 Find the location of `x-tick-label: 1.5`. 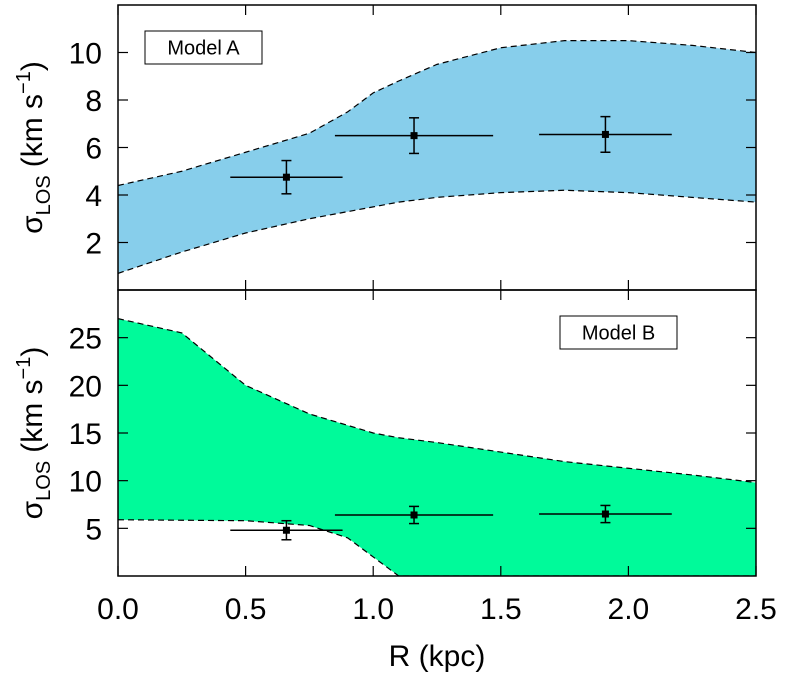

x-tick-label: 1.5 is located at coordinates (501, 609).